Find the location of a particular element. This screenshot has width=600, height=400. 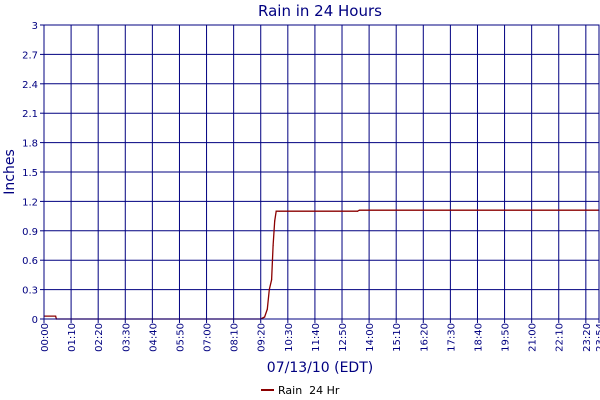

y-tick-label: 1.8 is located at coordinates (30, 144).